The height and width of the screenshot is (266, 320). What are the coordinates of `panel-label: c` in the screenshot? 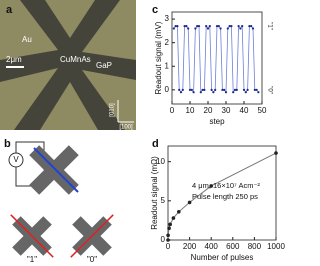 It's located at (155, 10).